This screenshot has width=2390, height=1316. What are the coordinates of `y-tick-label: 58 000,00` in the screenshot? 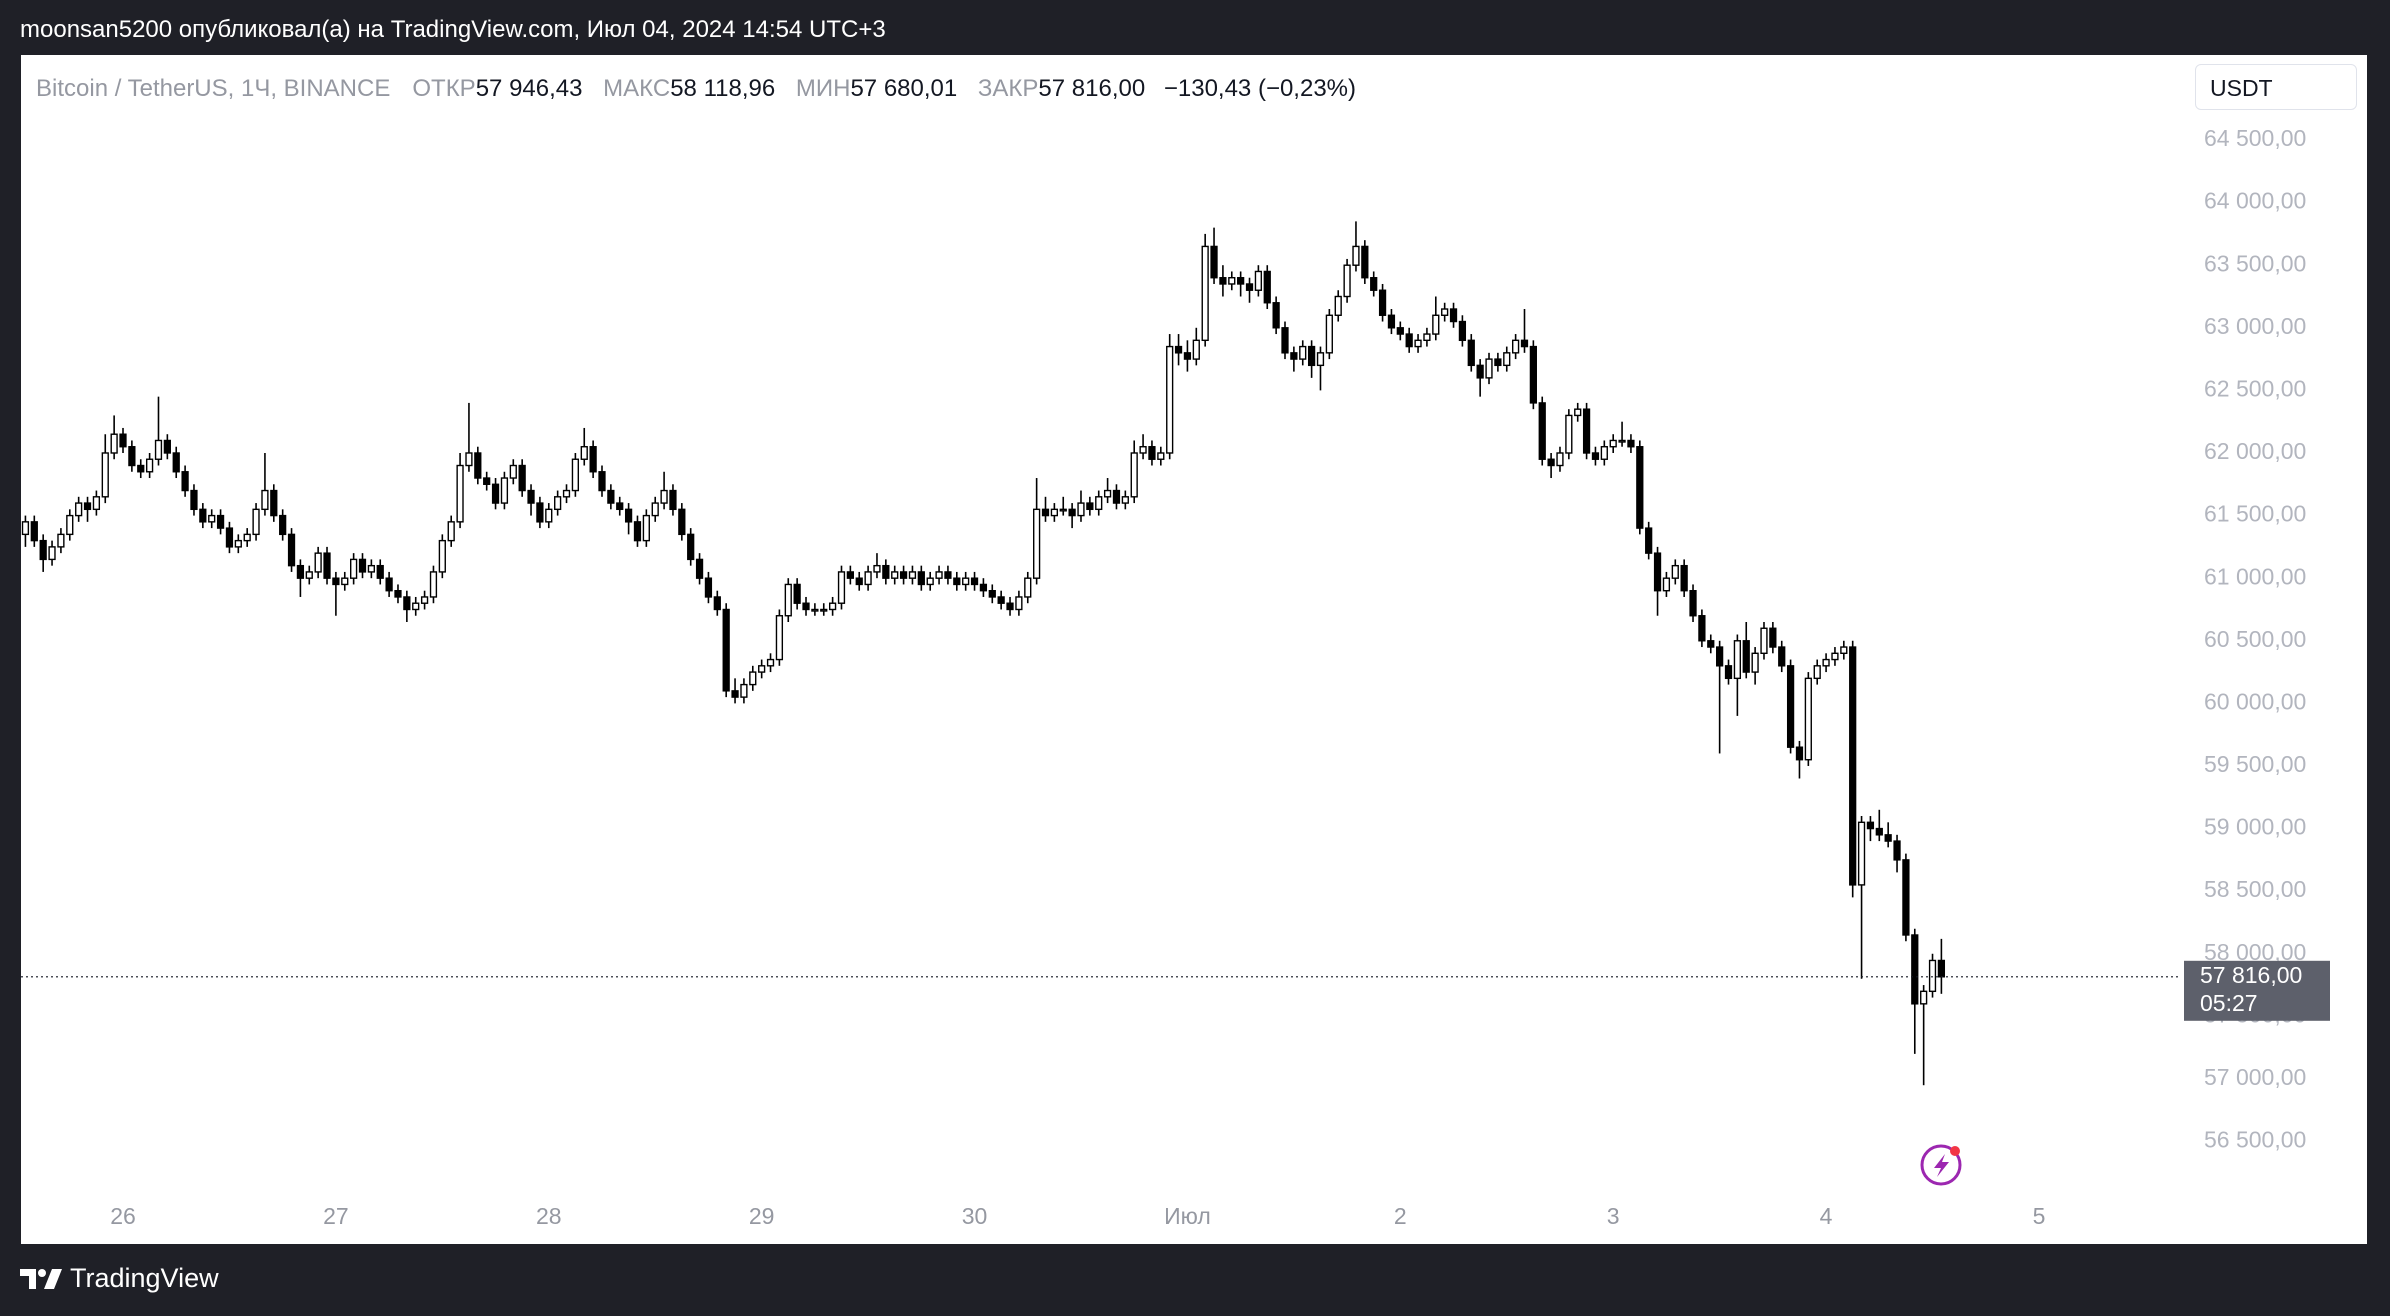 It's located at (2255, 952).